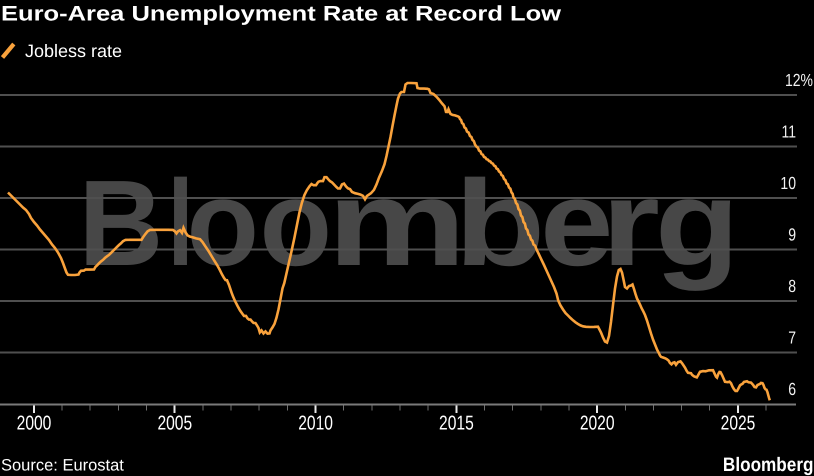 This screenshot has width=814, height=476. Describe the element at coordinates (121, 223) in the screenshot. I see `svg-text: B` at that location.